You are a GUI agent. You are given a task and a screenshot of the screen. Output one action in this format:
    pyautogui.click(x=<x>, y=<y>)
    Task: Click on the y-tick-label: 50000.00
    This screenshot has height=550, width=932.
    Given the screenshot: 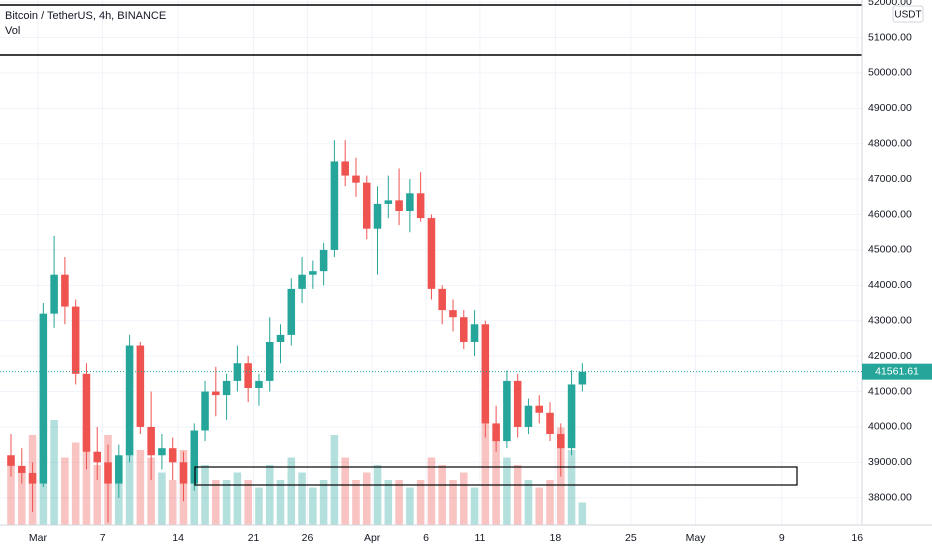 What is the action you would take?
    pyautogui.click(x=890, y=73)
    